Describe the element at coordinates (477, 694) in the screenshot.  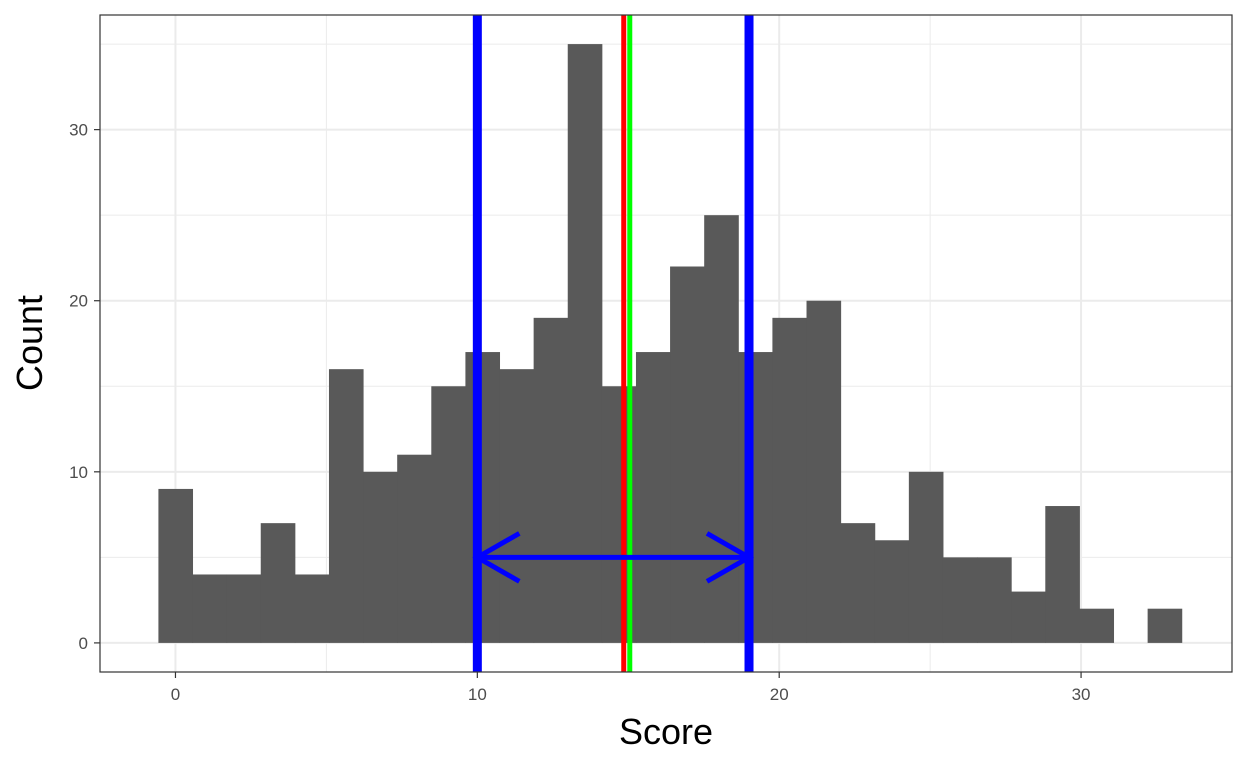
I see `x-tick-label: 10` at that location.